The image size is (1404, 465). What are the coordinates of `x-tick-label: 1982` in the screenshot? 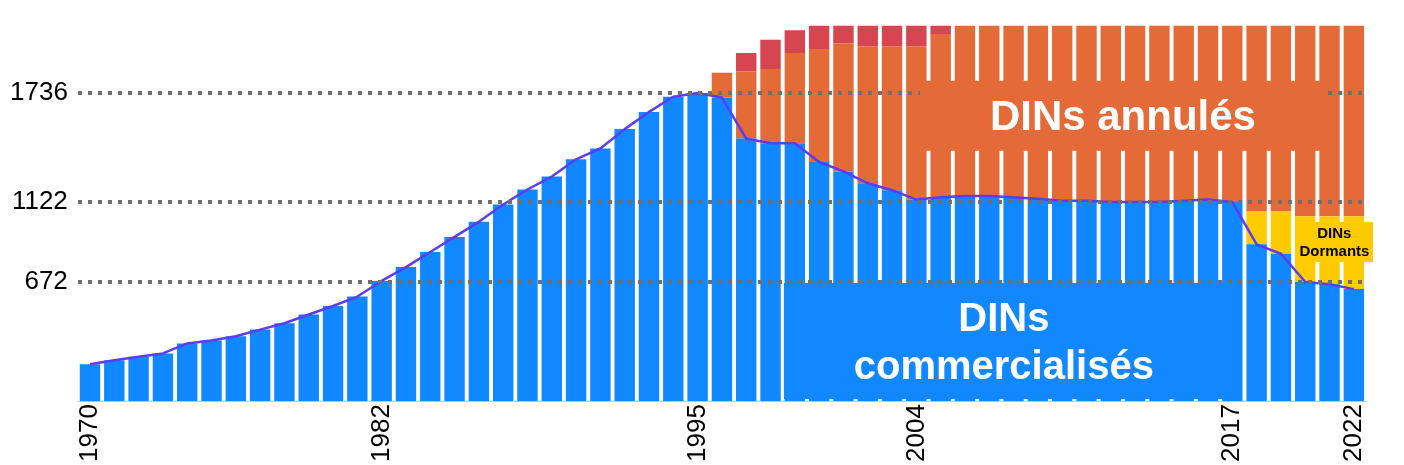 It's located at (379, 433).